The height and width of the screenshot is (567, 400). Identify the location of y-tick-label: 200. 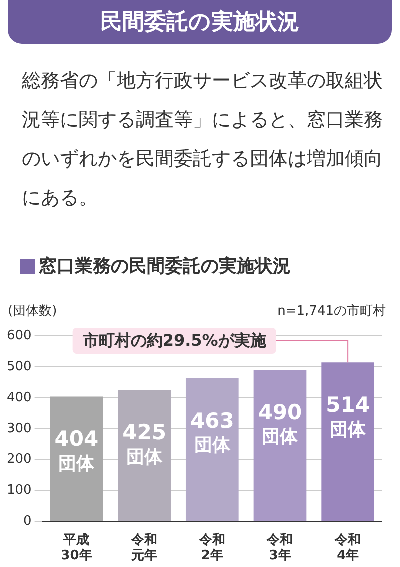
(19, 460).